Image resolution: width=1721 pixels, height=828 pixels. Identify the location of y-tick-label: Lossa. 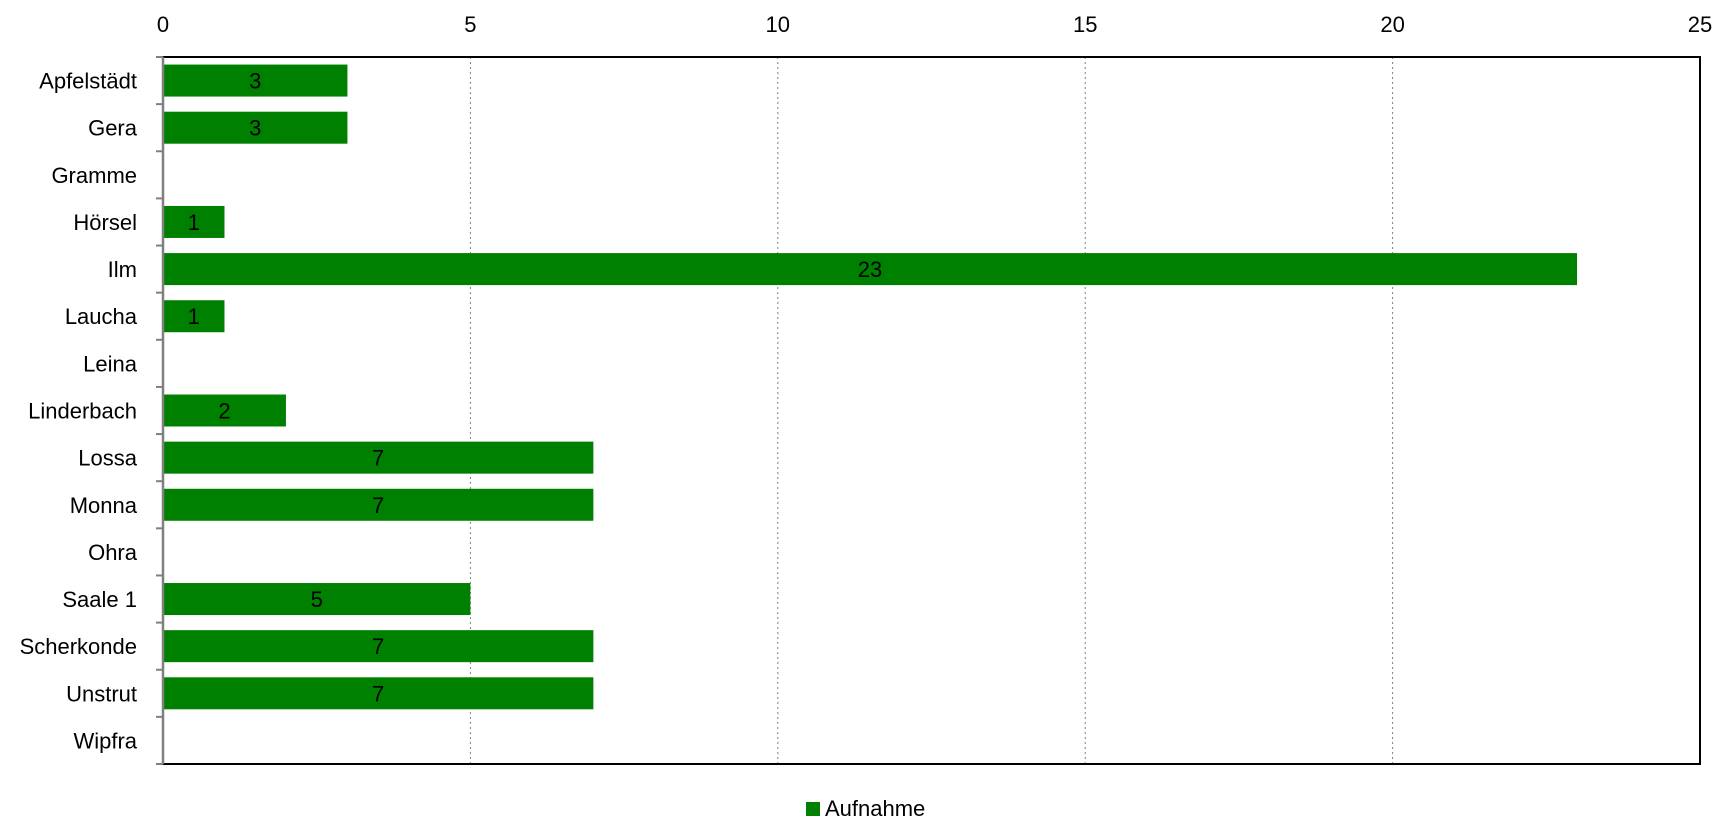
(107, 458).